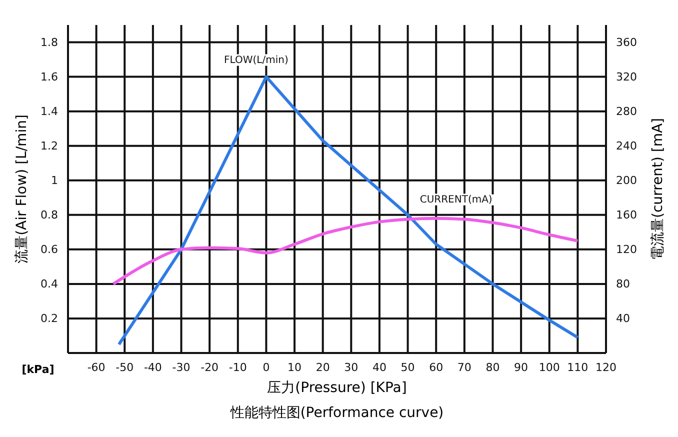 The width and height of the screenshot is (678, 437). Describe the element at coordinates (577, 367) in the screenshot. I see `x-tick-label: 110` at that location.